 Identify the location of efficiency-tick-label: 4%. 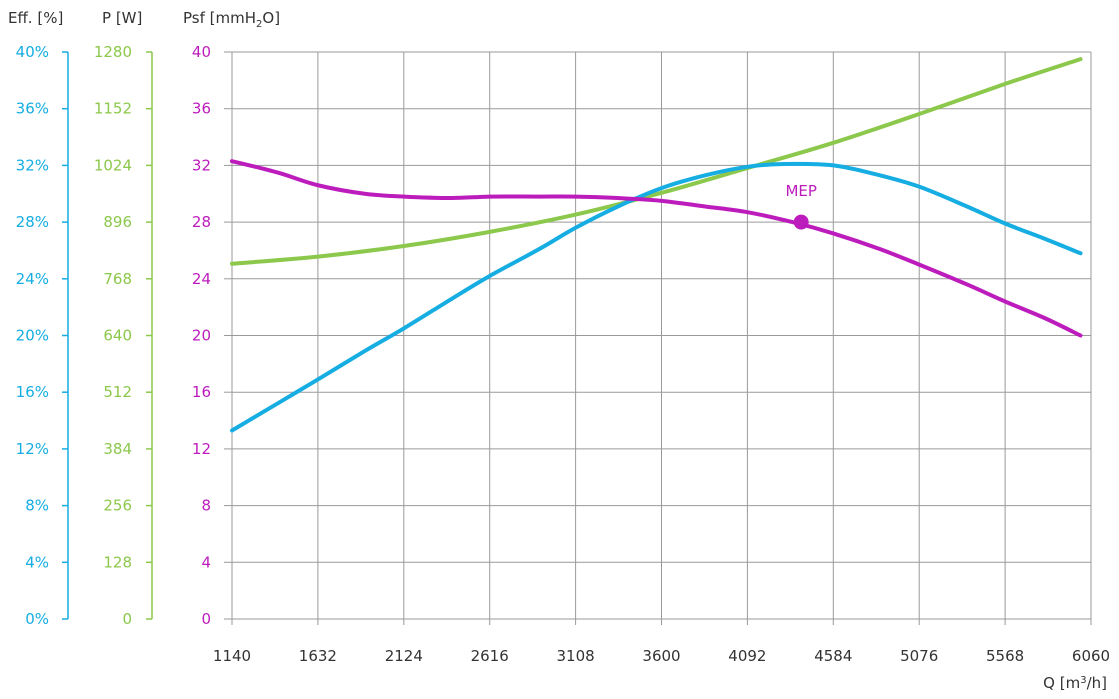
(37, 562).